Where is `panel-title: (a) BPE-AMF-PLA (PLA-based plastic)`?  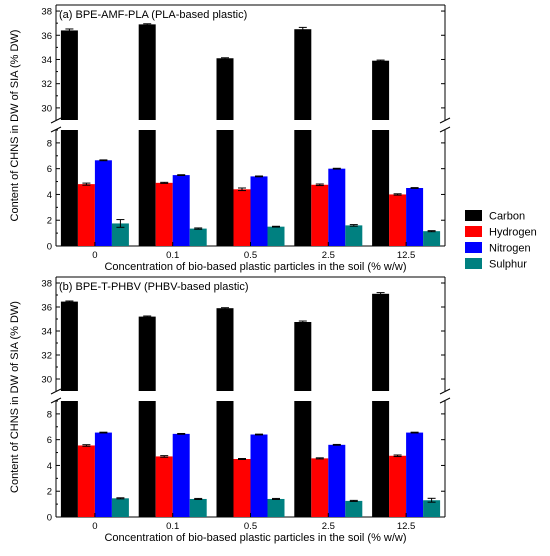 panel-title: (a) BPE-AMF-PLA (PLA-based plastic) is located at coordinates (153, 15).